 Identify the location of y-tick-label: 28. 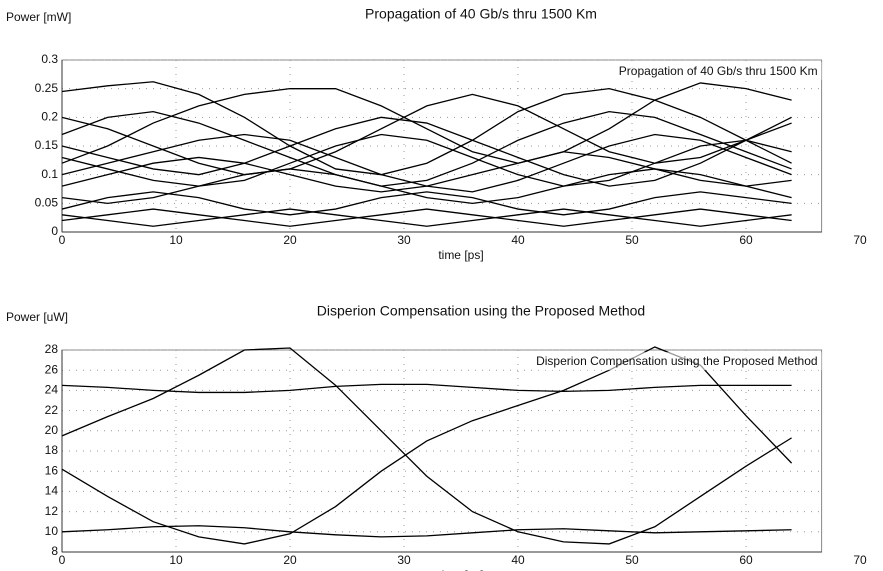
(52, 349).